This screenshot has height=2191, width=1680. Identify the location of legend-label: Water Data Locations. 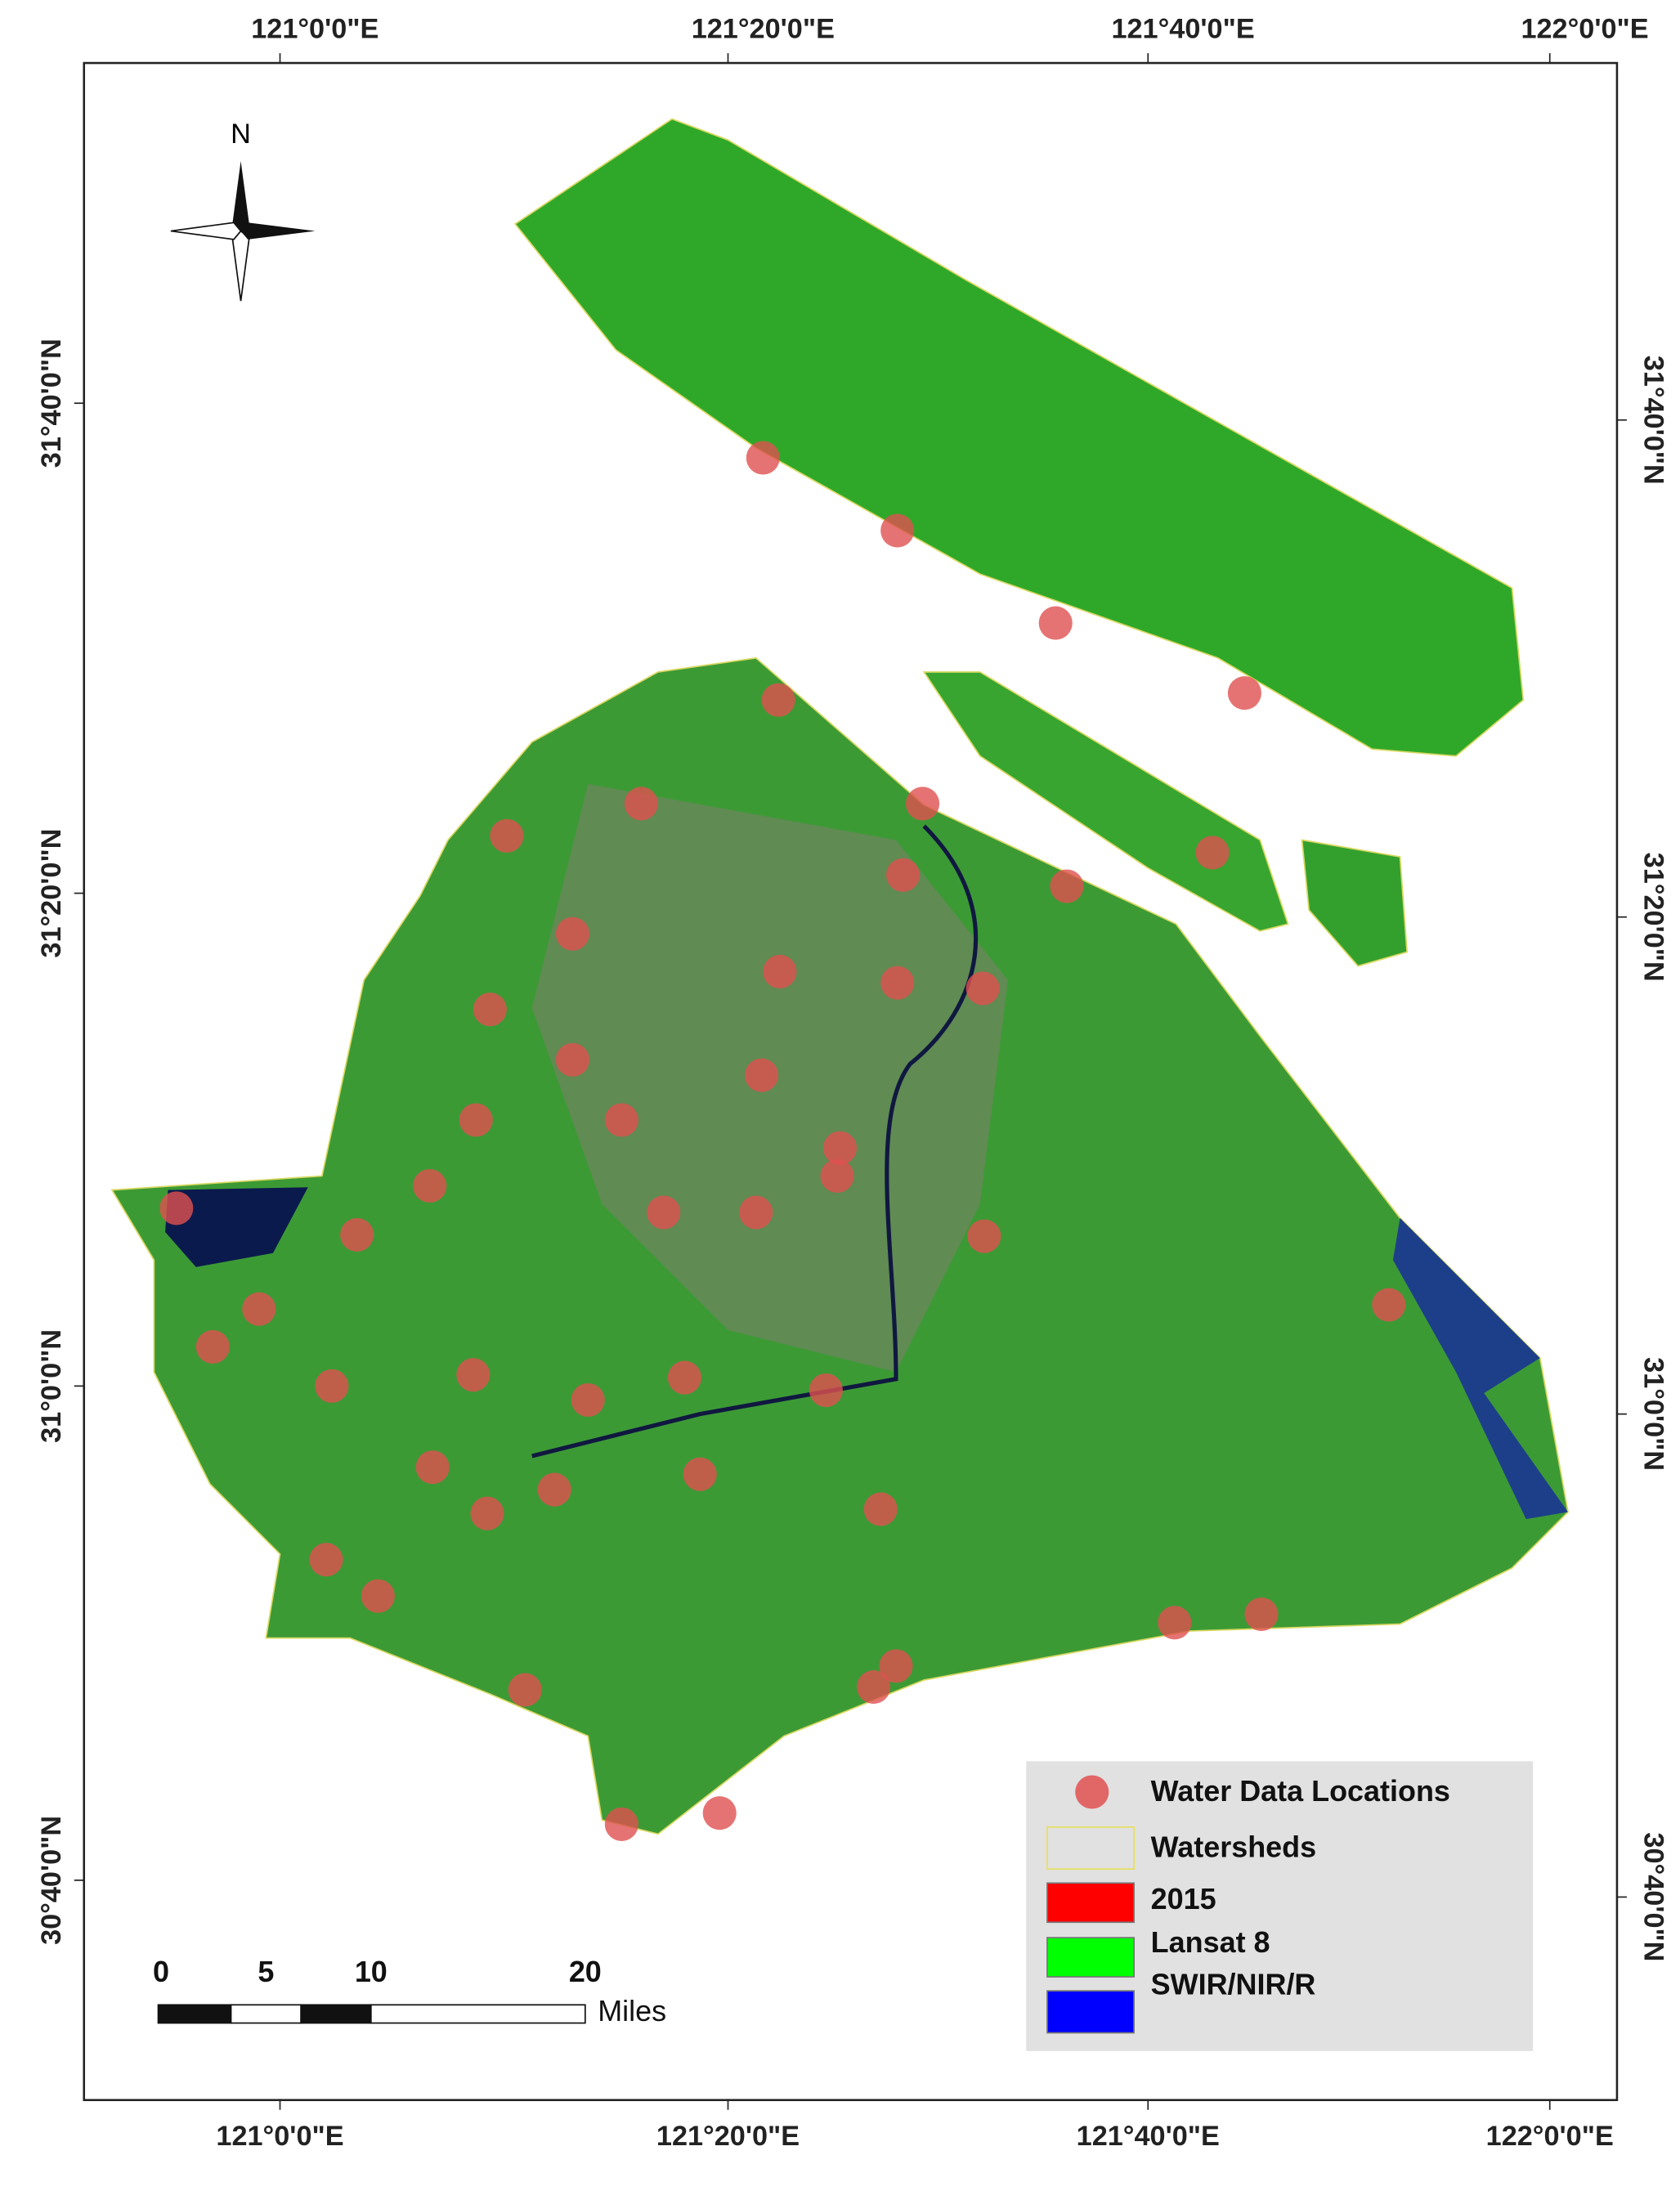
(1300, 1791).